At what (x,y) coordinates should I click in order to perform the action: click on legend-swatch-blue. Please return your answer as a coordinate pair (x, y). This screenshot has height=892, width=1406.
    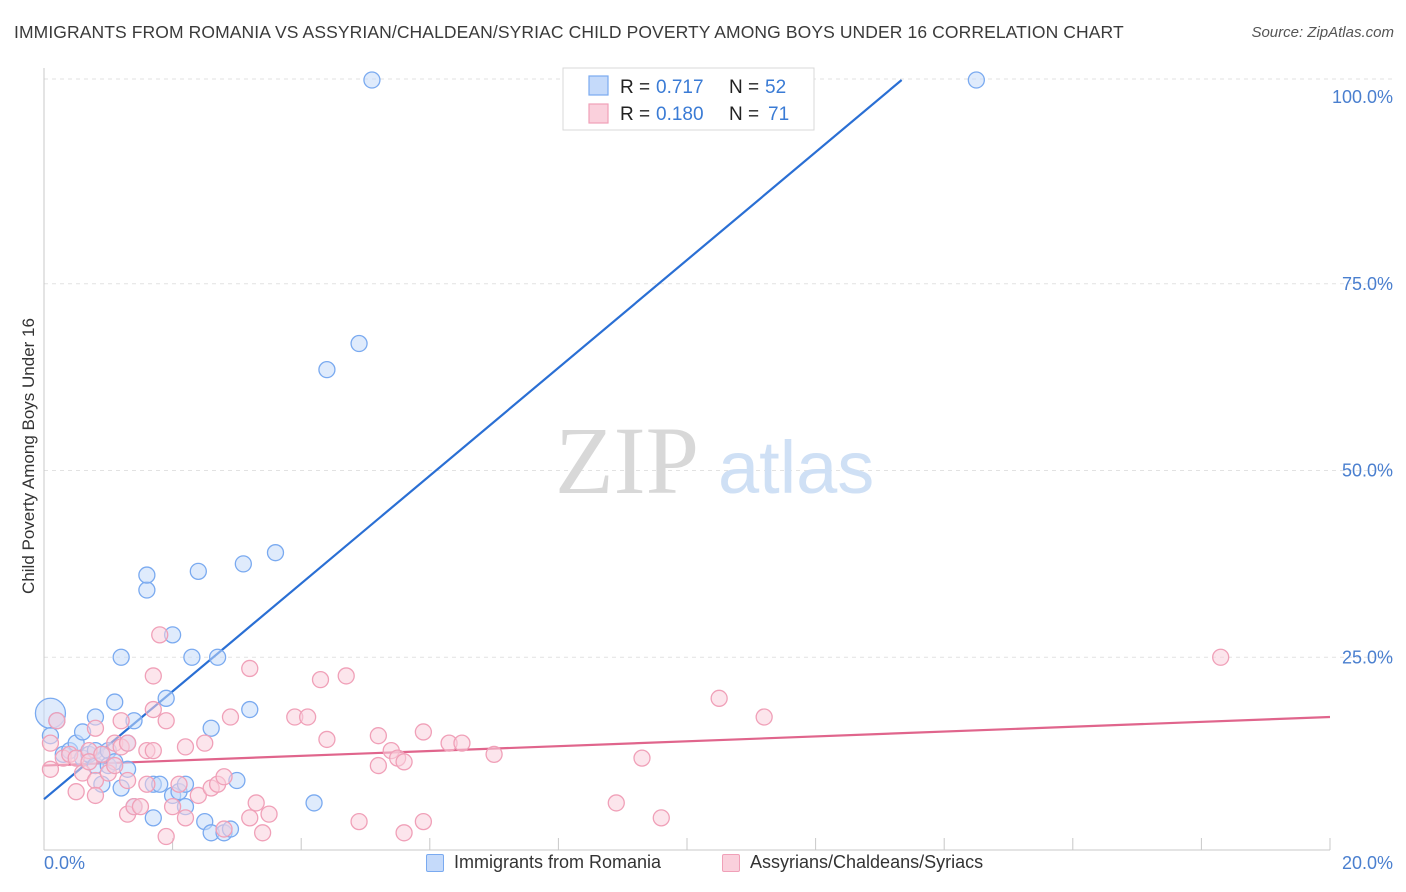
    Looking at the image, I should click on (598, 85).